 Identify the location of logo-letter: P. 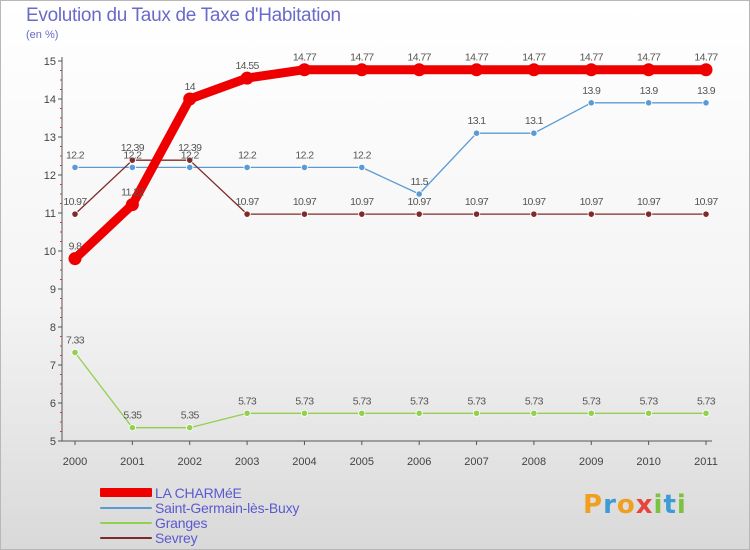
(593, 505).